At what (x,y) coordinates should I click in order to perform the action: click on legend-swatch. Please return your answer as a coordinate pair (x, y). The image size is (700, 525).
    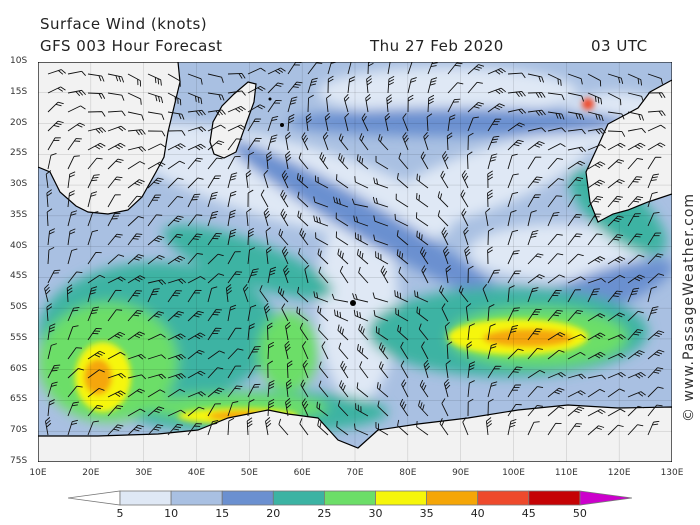
    Looking at the image, I should click on (401, 498).